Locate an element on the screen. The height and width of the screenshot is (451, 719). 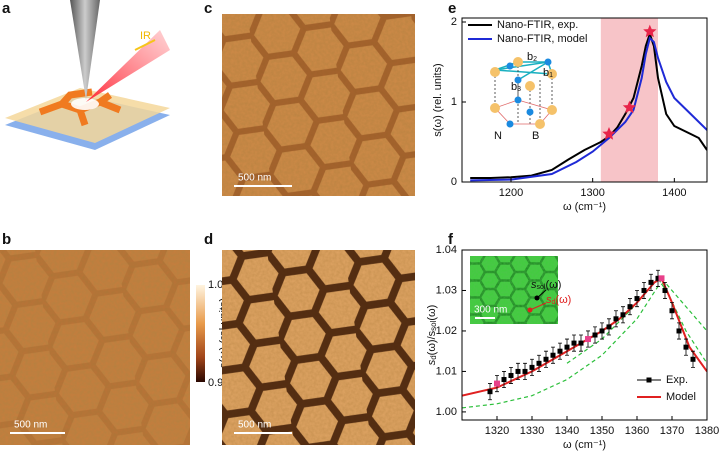
x-tick-label: 1320 is located at coordinates (497, 431).